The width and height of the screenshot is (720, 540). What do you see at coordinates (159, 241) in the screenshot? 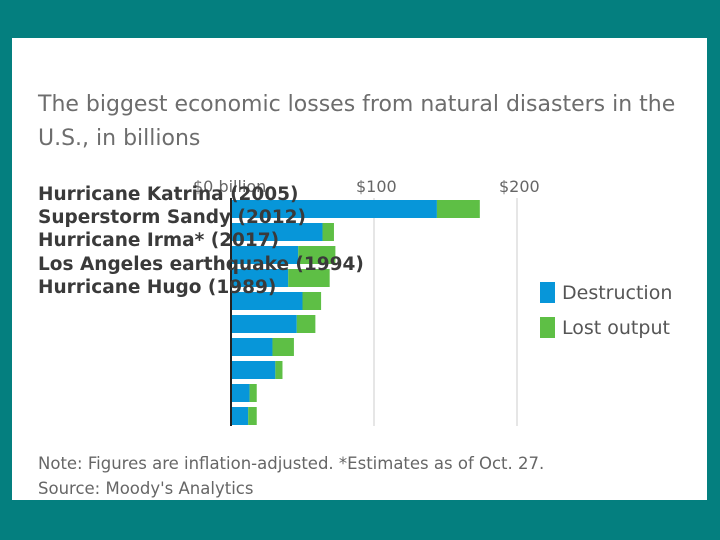
I see `category-label: Hurricane Irma* (2017)` at bounding box center [159, 241].